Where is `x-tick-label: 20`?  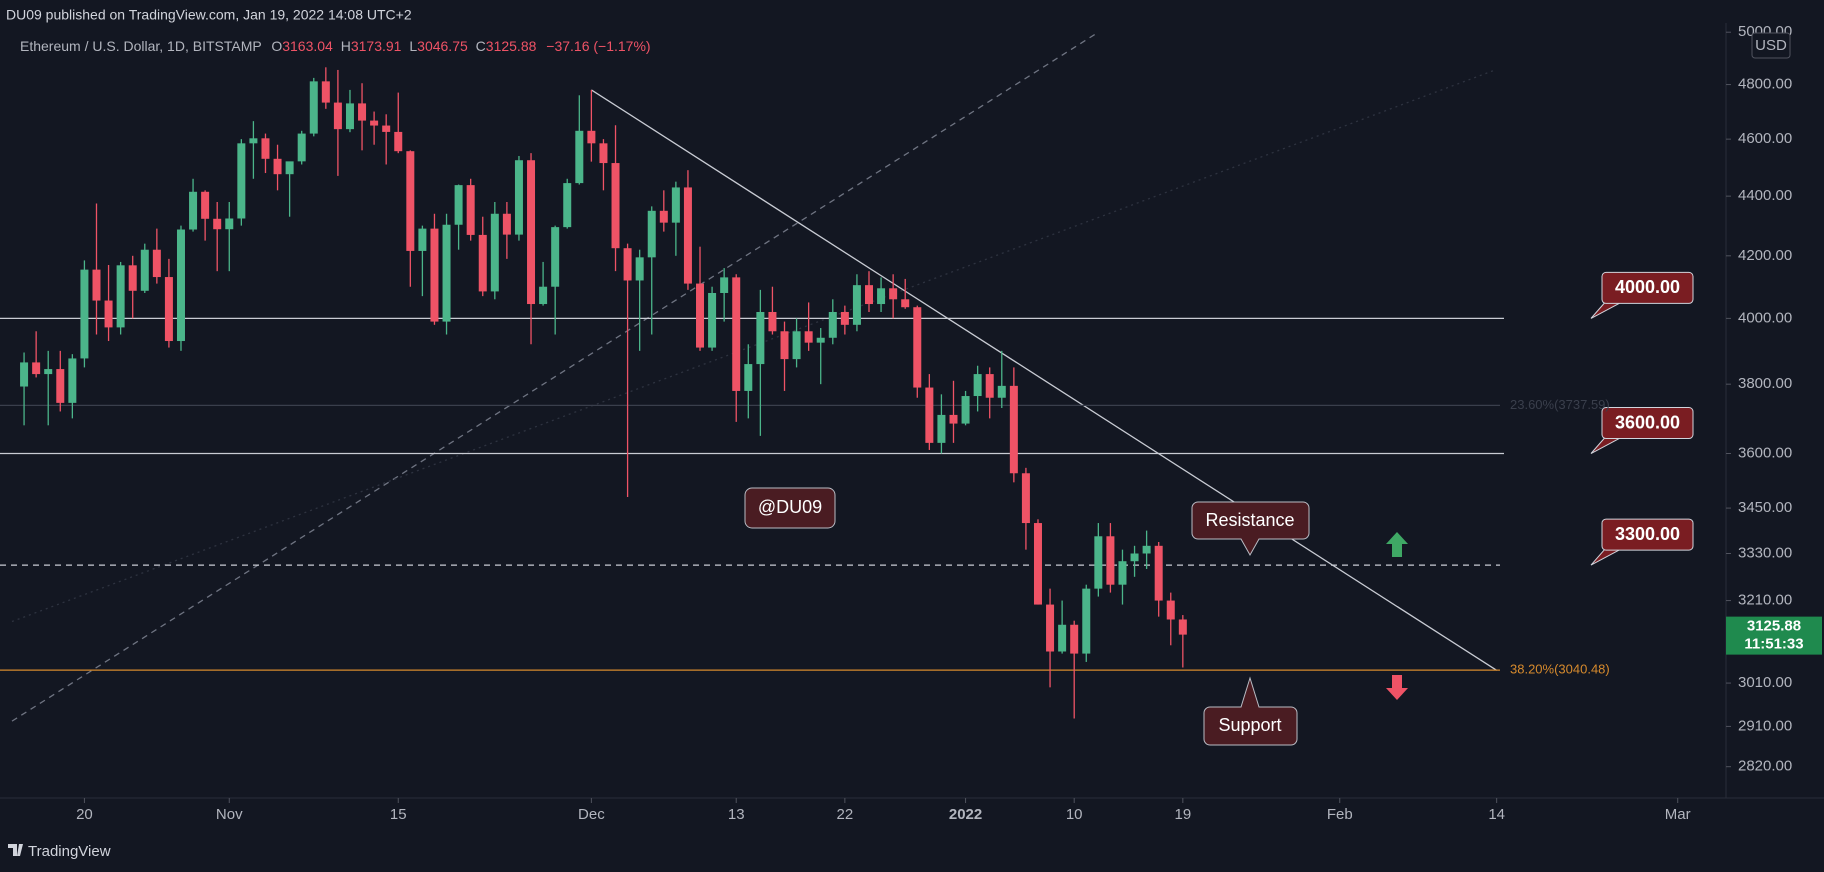
x-tick-label: 20 is located at coordinates (84, 814).